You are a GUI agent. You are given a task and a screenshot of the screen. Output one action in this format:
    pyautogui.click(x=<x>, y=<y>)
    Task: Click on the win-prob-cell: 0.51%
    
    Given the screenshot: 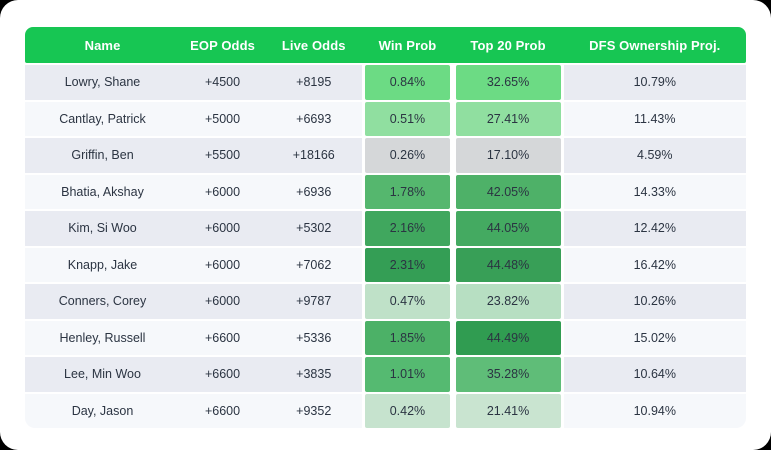 What is the action you would take?
    pyautogui.click(x=407, y=118)
    